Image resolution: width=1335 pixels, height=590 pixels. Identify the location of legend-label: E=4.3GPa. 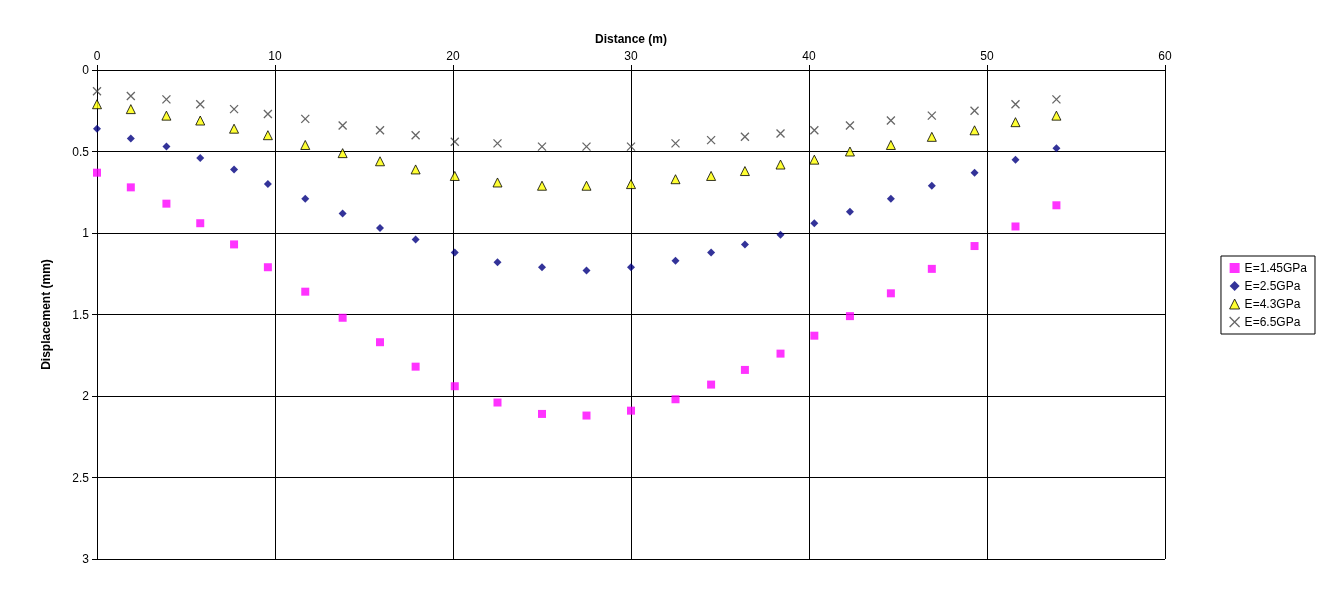
(1272, 304).